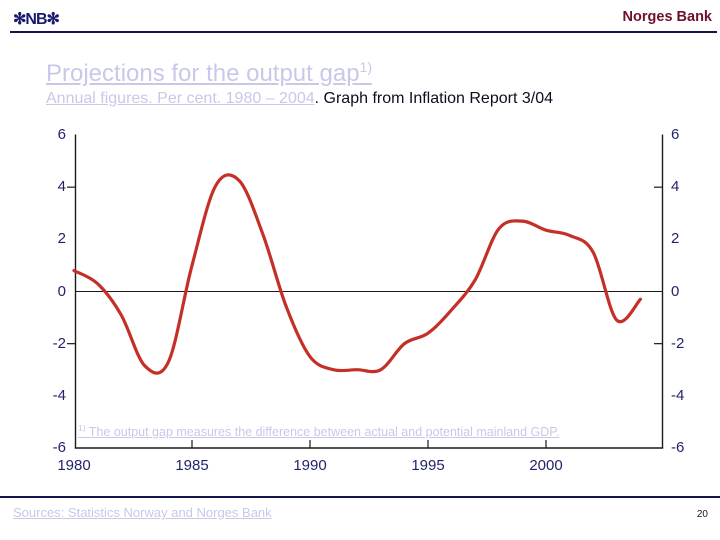 The width and height of the screenshot is (720, 540). What do you see at coordinates (203, 73) in the screenshot?
I see `page-title-text: Projections for the output gap` at bounding box center [203, 73].